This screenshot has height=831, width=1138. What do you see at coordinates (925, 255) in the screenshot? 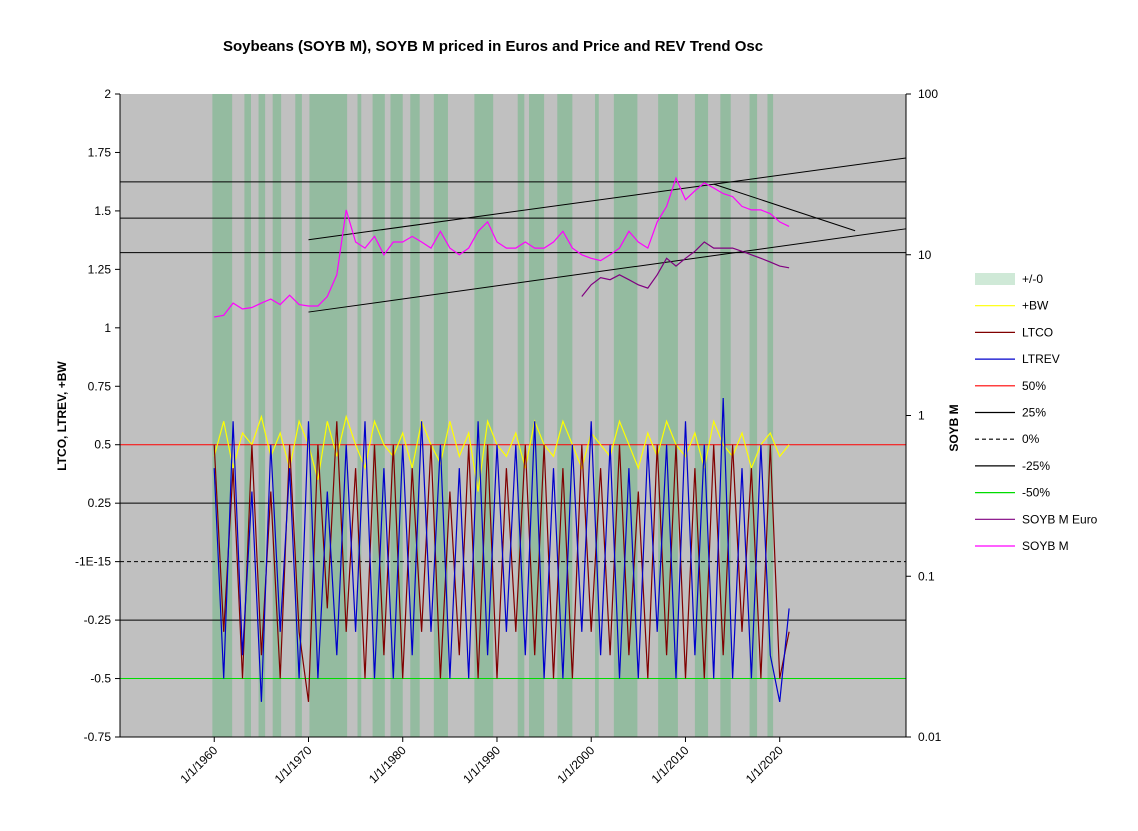
I see `y2-tick-label: 10` at bounding box center [925, 255].